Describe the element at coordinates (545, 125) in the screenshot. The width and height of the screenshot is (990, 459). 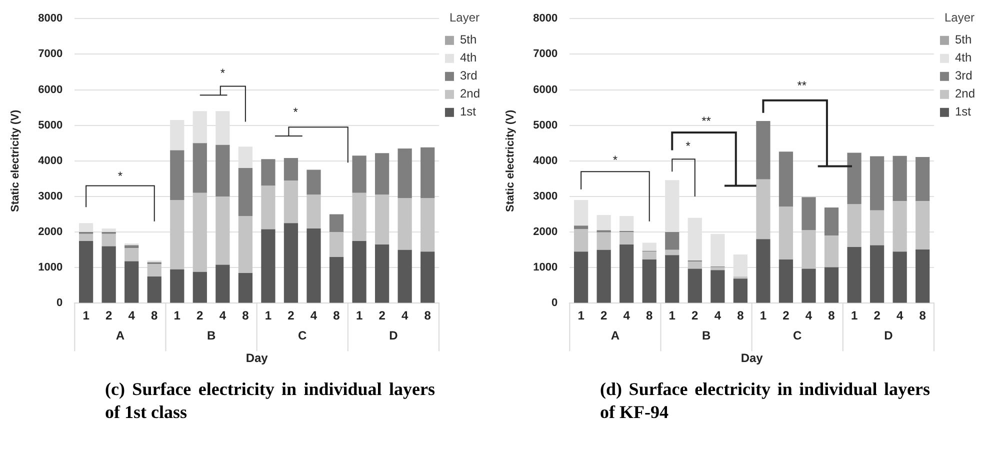
I see `y-tick-label: 5000` at that location.